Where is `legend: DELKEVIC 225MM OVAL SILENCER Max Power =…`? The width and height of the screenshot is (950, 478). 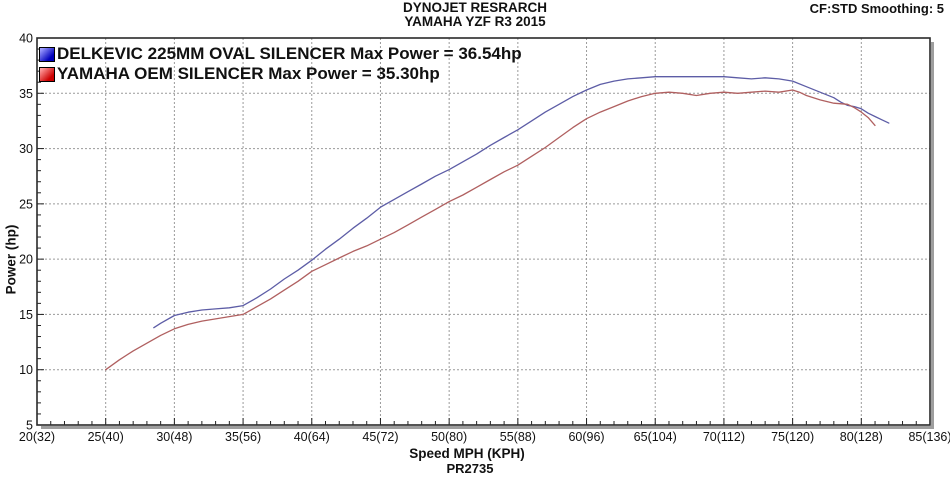
legend: DELKEVIC 225MM OVAL SILENCER Max Power =… is located at coordinates (280, 64).